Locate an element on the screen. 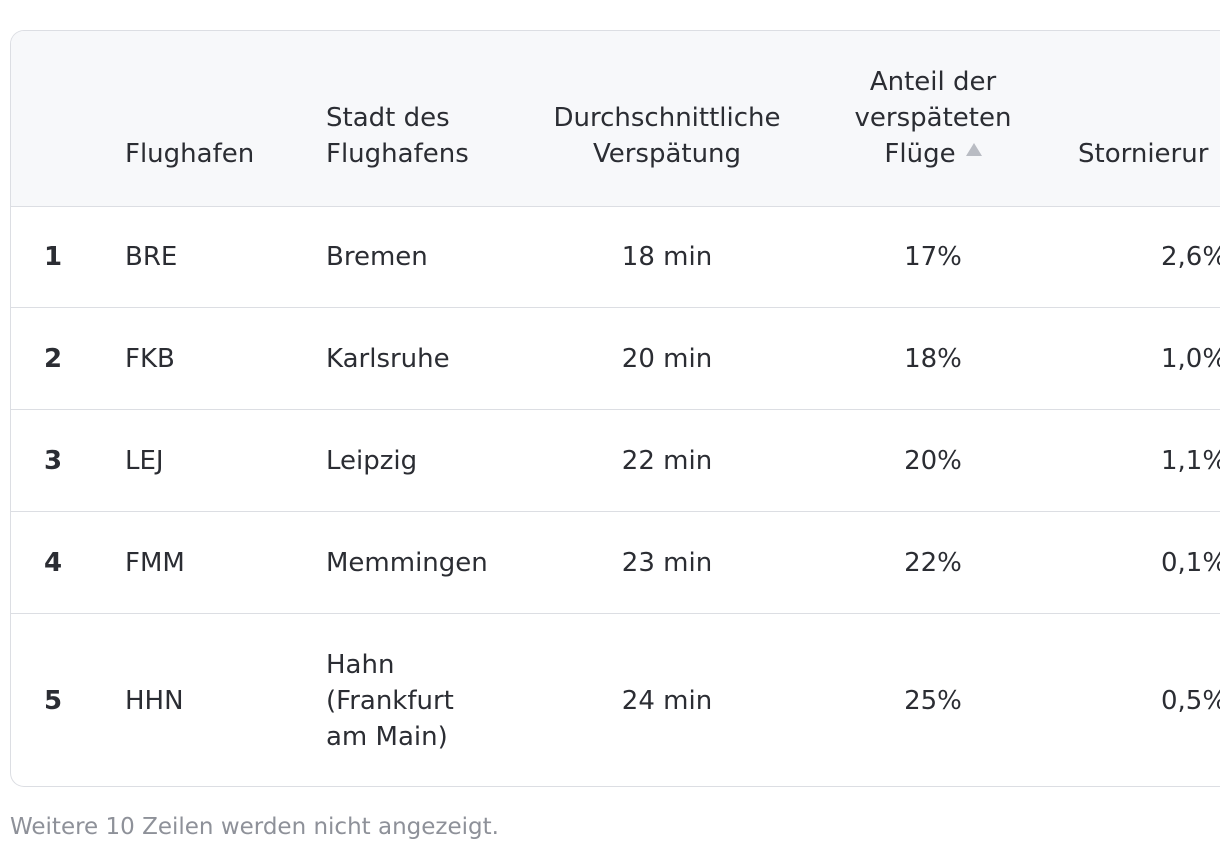  row-city-line: Leipzig is located at coordinates (372, 460).